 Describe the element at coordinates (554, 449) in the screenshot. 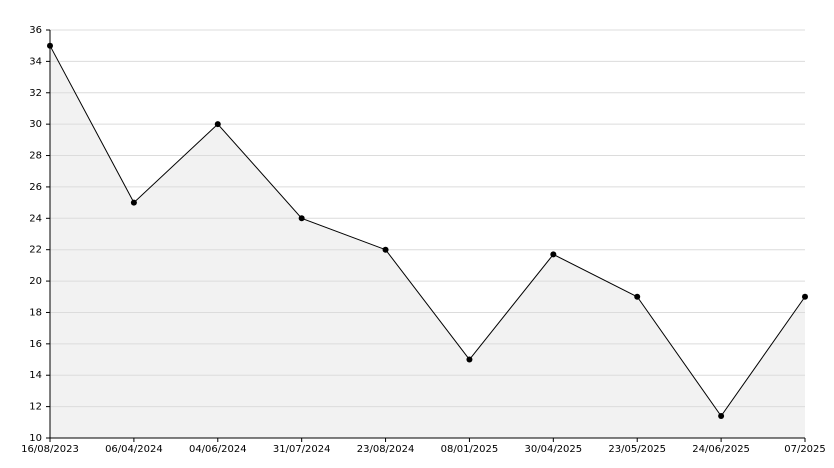

I see `x-tick-label: 30/04/2025` at that location.